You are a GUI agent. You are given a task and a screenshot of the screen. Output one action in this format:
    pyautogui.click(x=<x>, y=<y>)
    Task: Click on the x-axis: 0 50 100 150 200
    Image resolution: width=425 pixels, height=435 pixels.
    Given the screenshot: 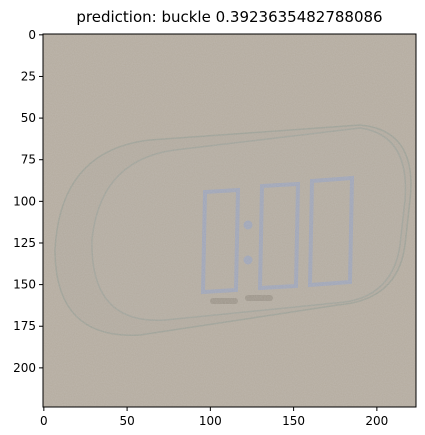 What is the action you would take?
    pyautogui.click(x=214, y=417)
    